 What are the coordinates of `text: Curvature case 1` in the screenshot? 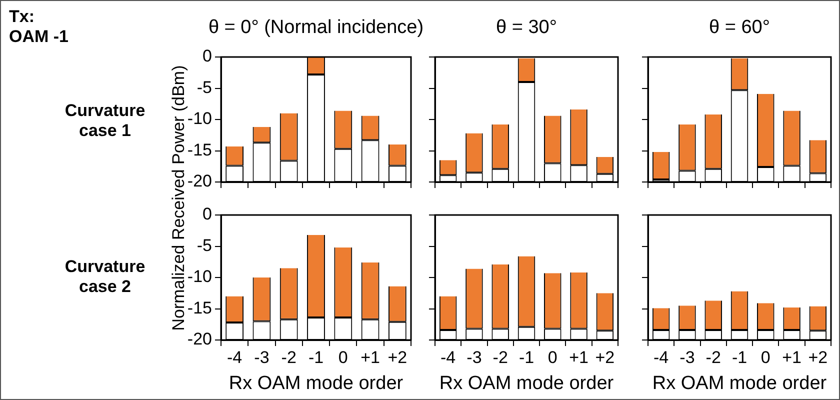 It's located at (105, 121).